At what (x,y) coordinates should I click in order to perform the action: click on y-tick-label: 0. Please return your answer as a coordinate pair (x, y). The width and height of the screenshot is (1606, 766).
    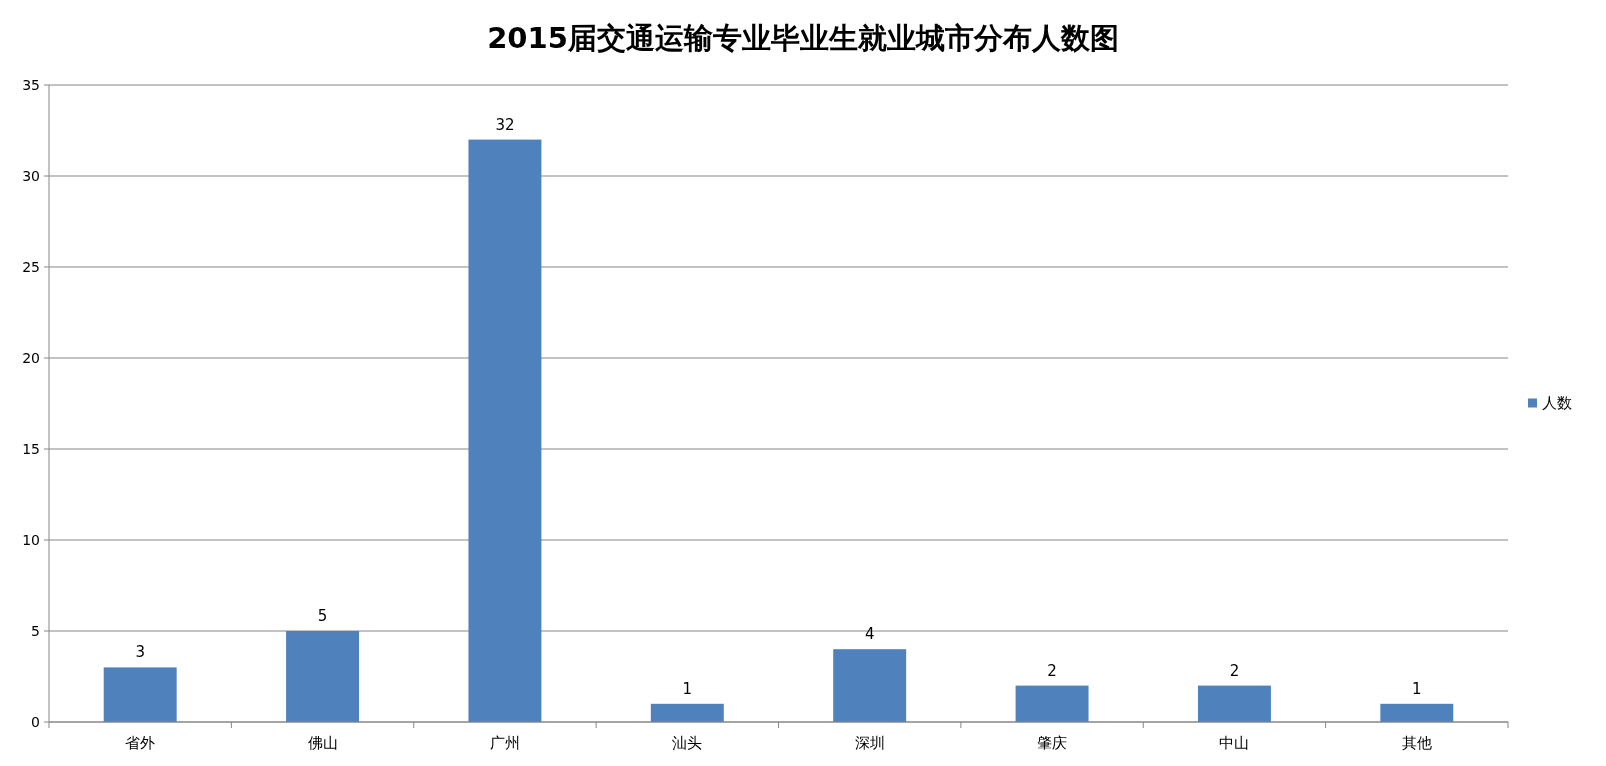
    Looking at the image, I should click on (35, 722).